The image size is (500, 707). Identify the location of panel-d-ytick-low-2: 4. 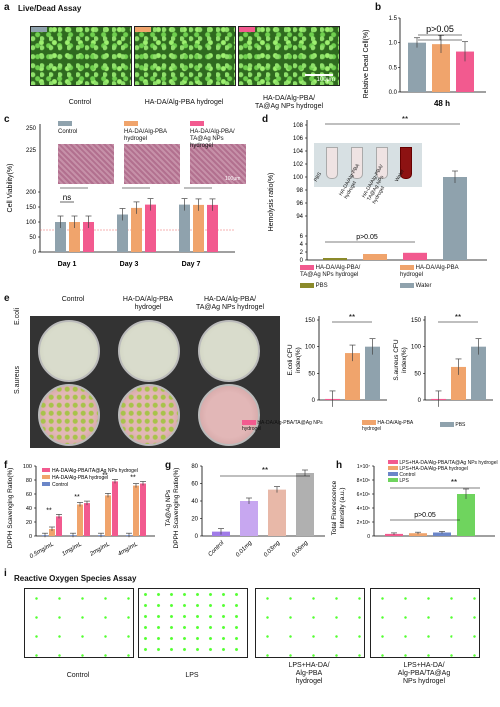
(302, 245).